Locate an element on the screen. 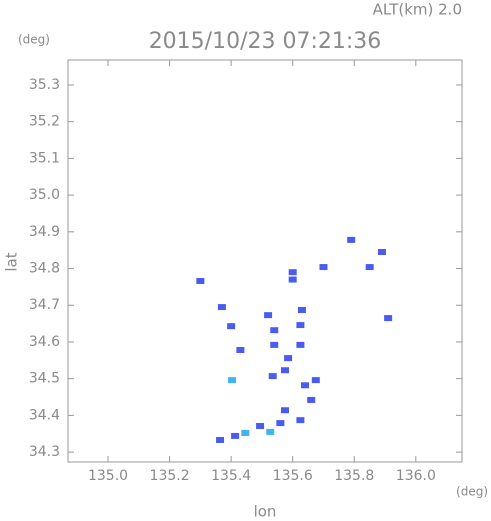  x-tick-label: 135.2 is located at coordinates (170, 476).